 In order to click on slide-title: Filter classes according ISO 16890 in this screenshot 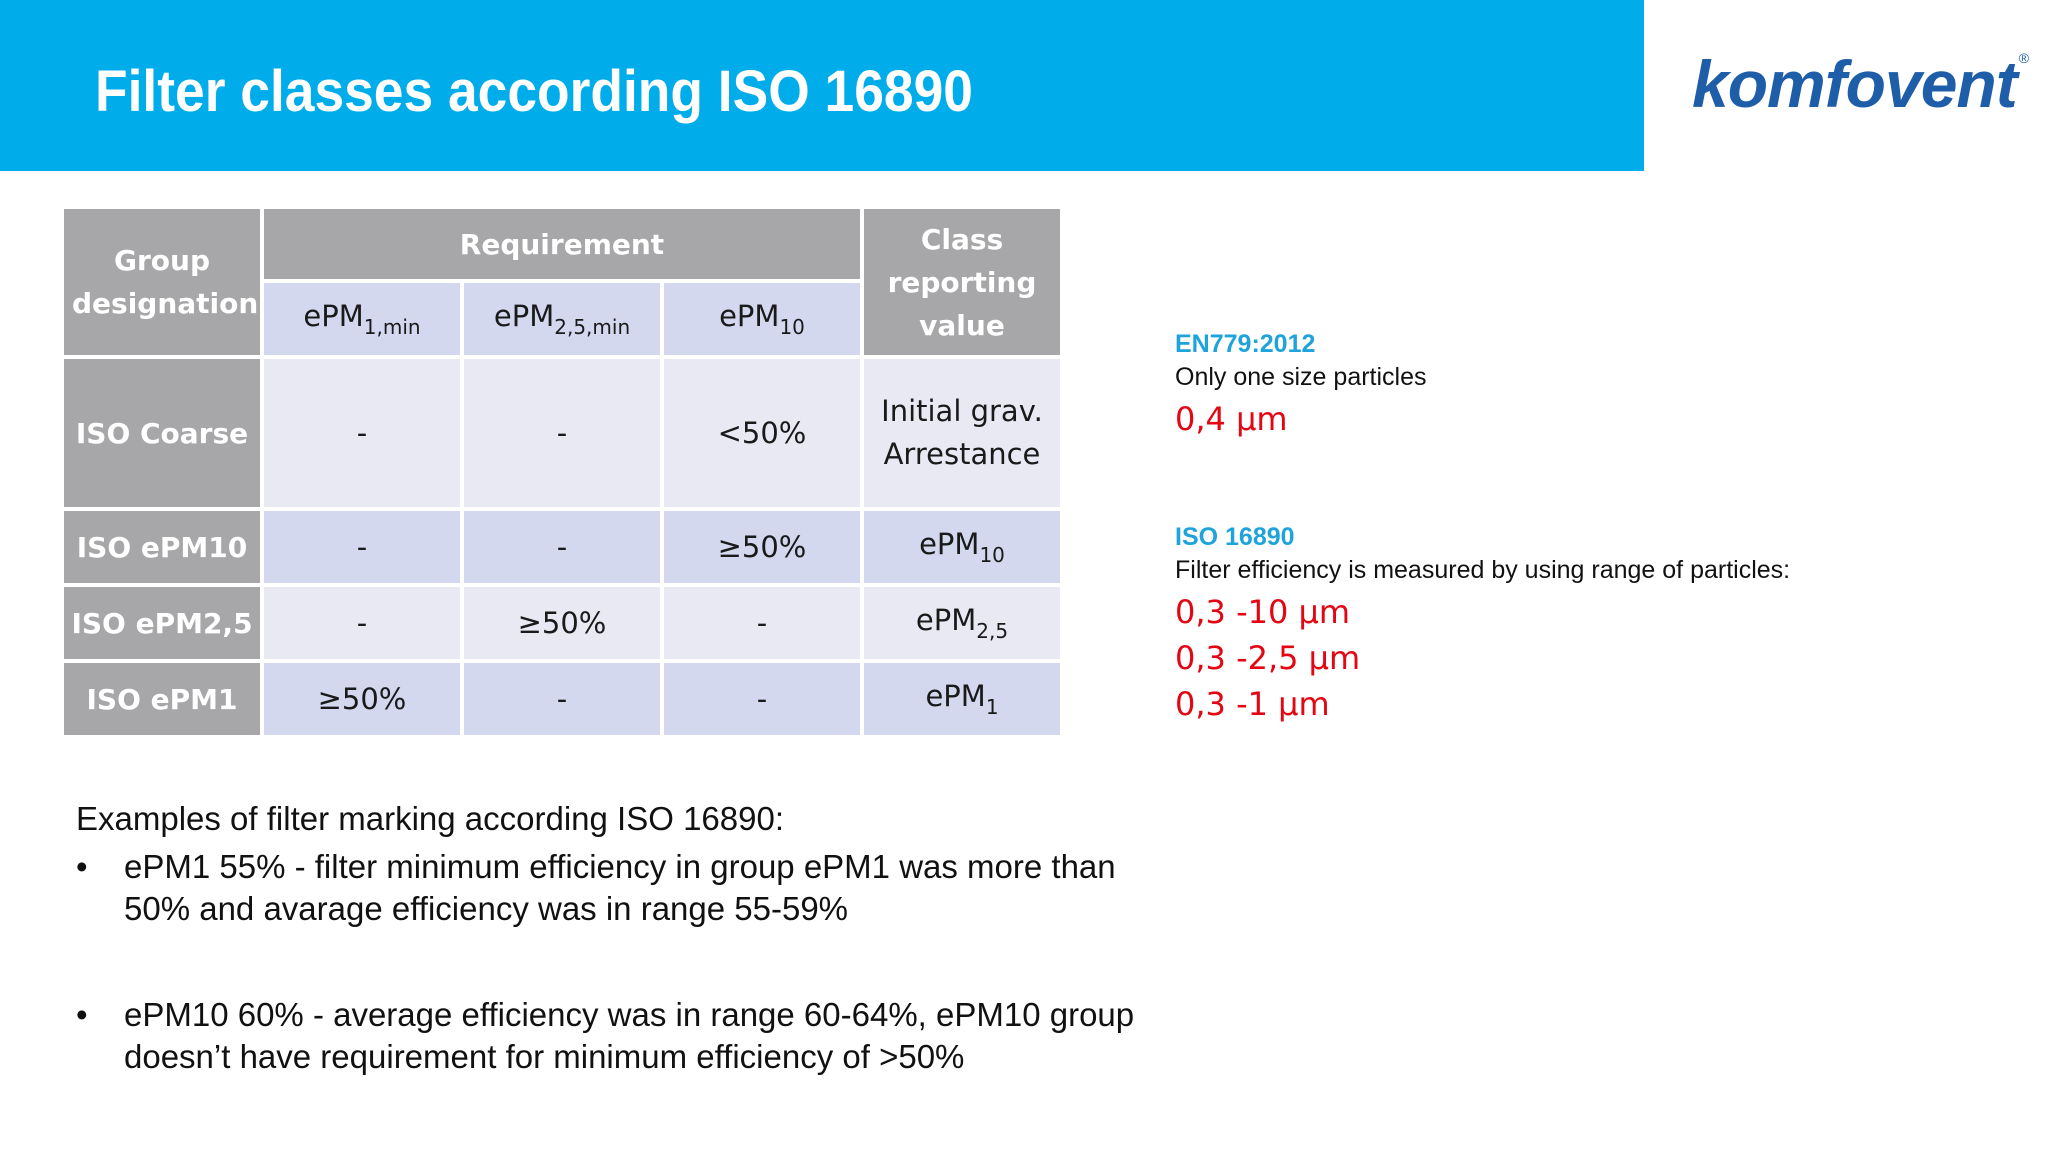, I will do `click(534, 91)`.